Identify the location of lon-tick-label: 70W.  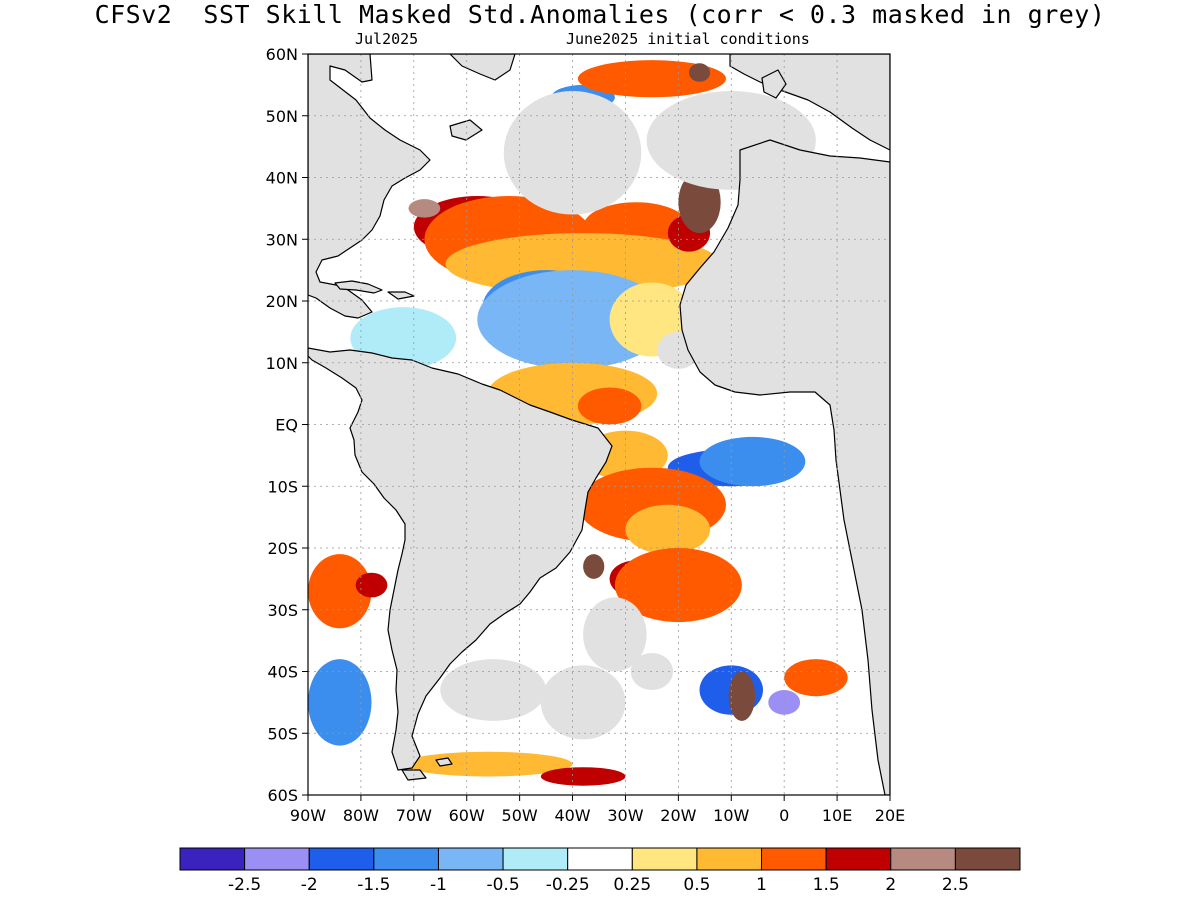
(414, 815).